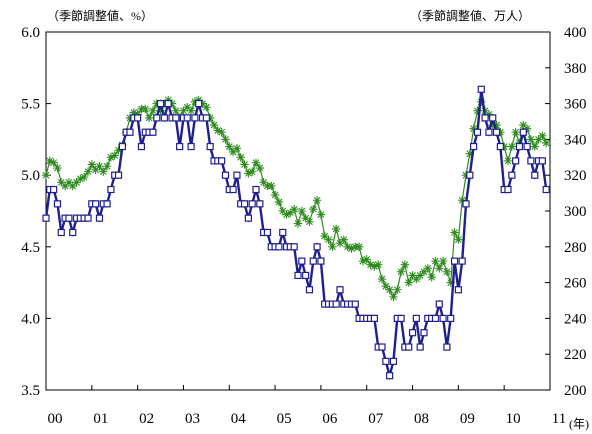 Image resolution: width=592 pixels, height=434 pixels. I want to click on right-tick-label: 220, so click(575, 355).